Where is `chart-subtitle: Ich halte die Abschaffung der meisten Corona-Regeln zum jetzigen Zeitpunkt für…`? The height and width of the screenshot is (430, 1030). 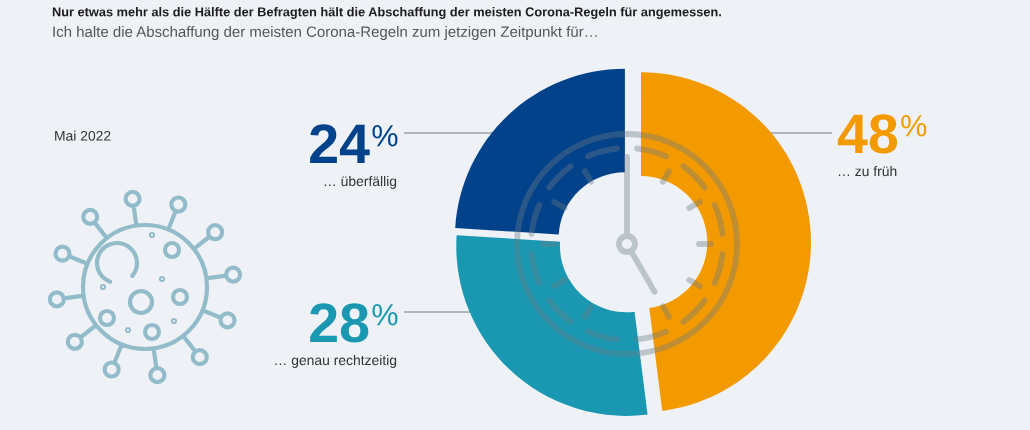
chart-subtitle: Ich halte die Abschaffung der meisten Corona-Regeln zum jetzigen Zeitpunkt für… is located at coordinates (325, 33).